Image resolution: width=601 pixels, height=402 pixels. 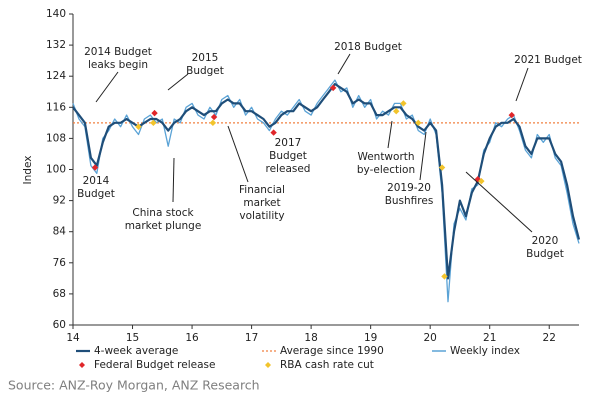 I want to click on annotation: 2020, so click(x=545, y=241).